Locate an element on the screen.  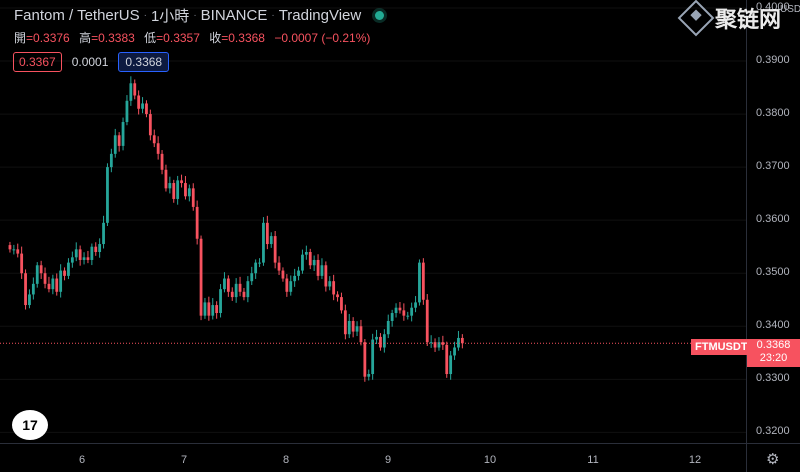
price-tick-label: 0.3200 is located at coordinates (773, 431).